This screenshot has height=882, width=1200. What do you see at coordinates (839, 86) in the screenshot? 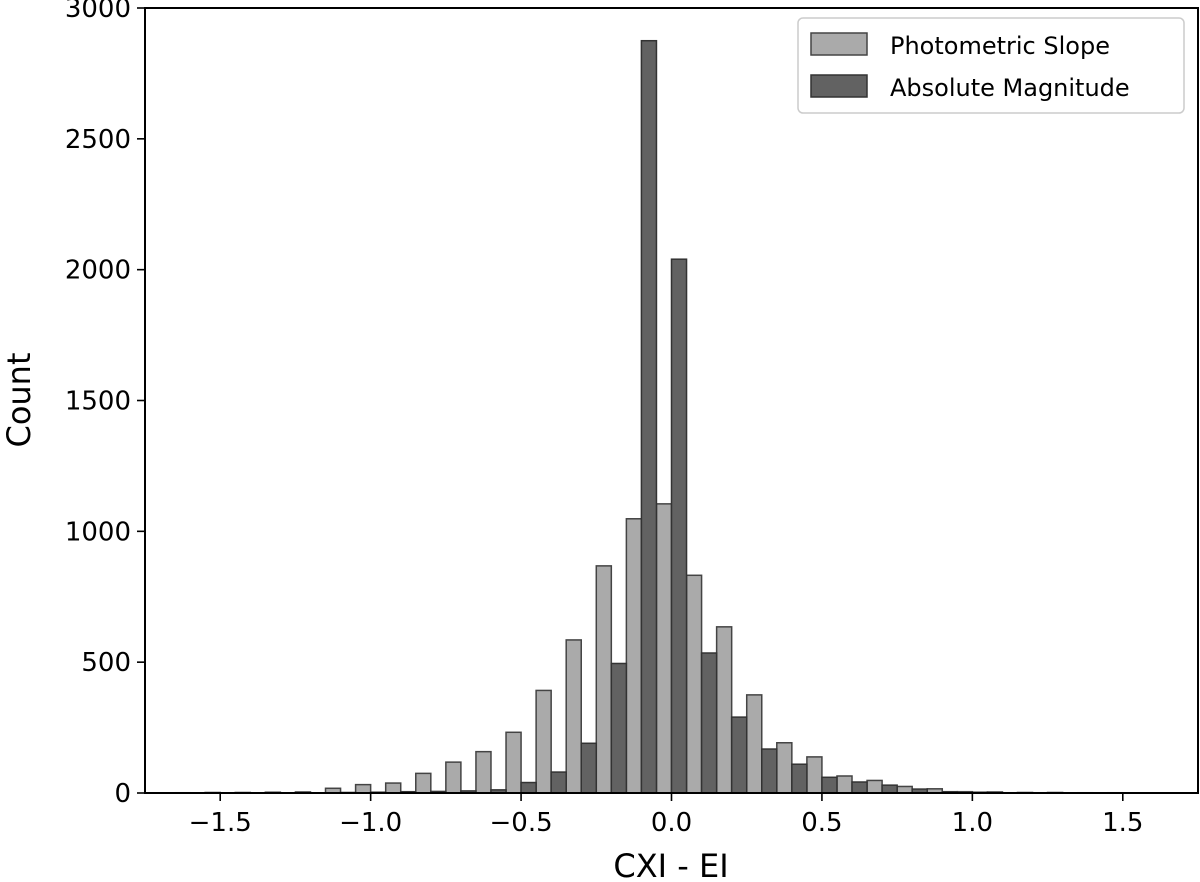
I see `legend-swatch-absolute-magnitude` at bounding box center [839, 86].